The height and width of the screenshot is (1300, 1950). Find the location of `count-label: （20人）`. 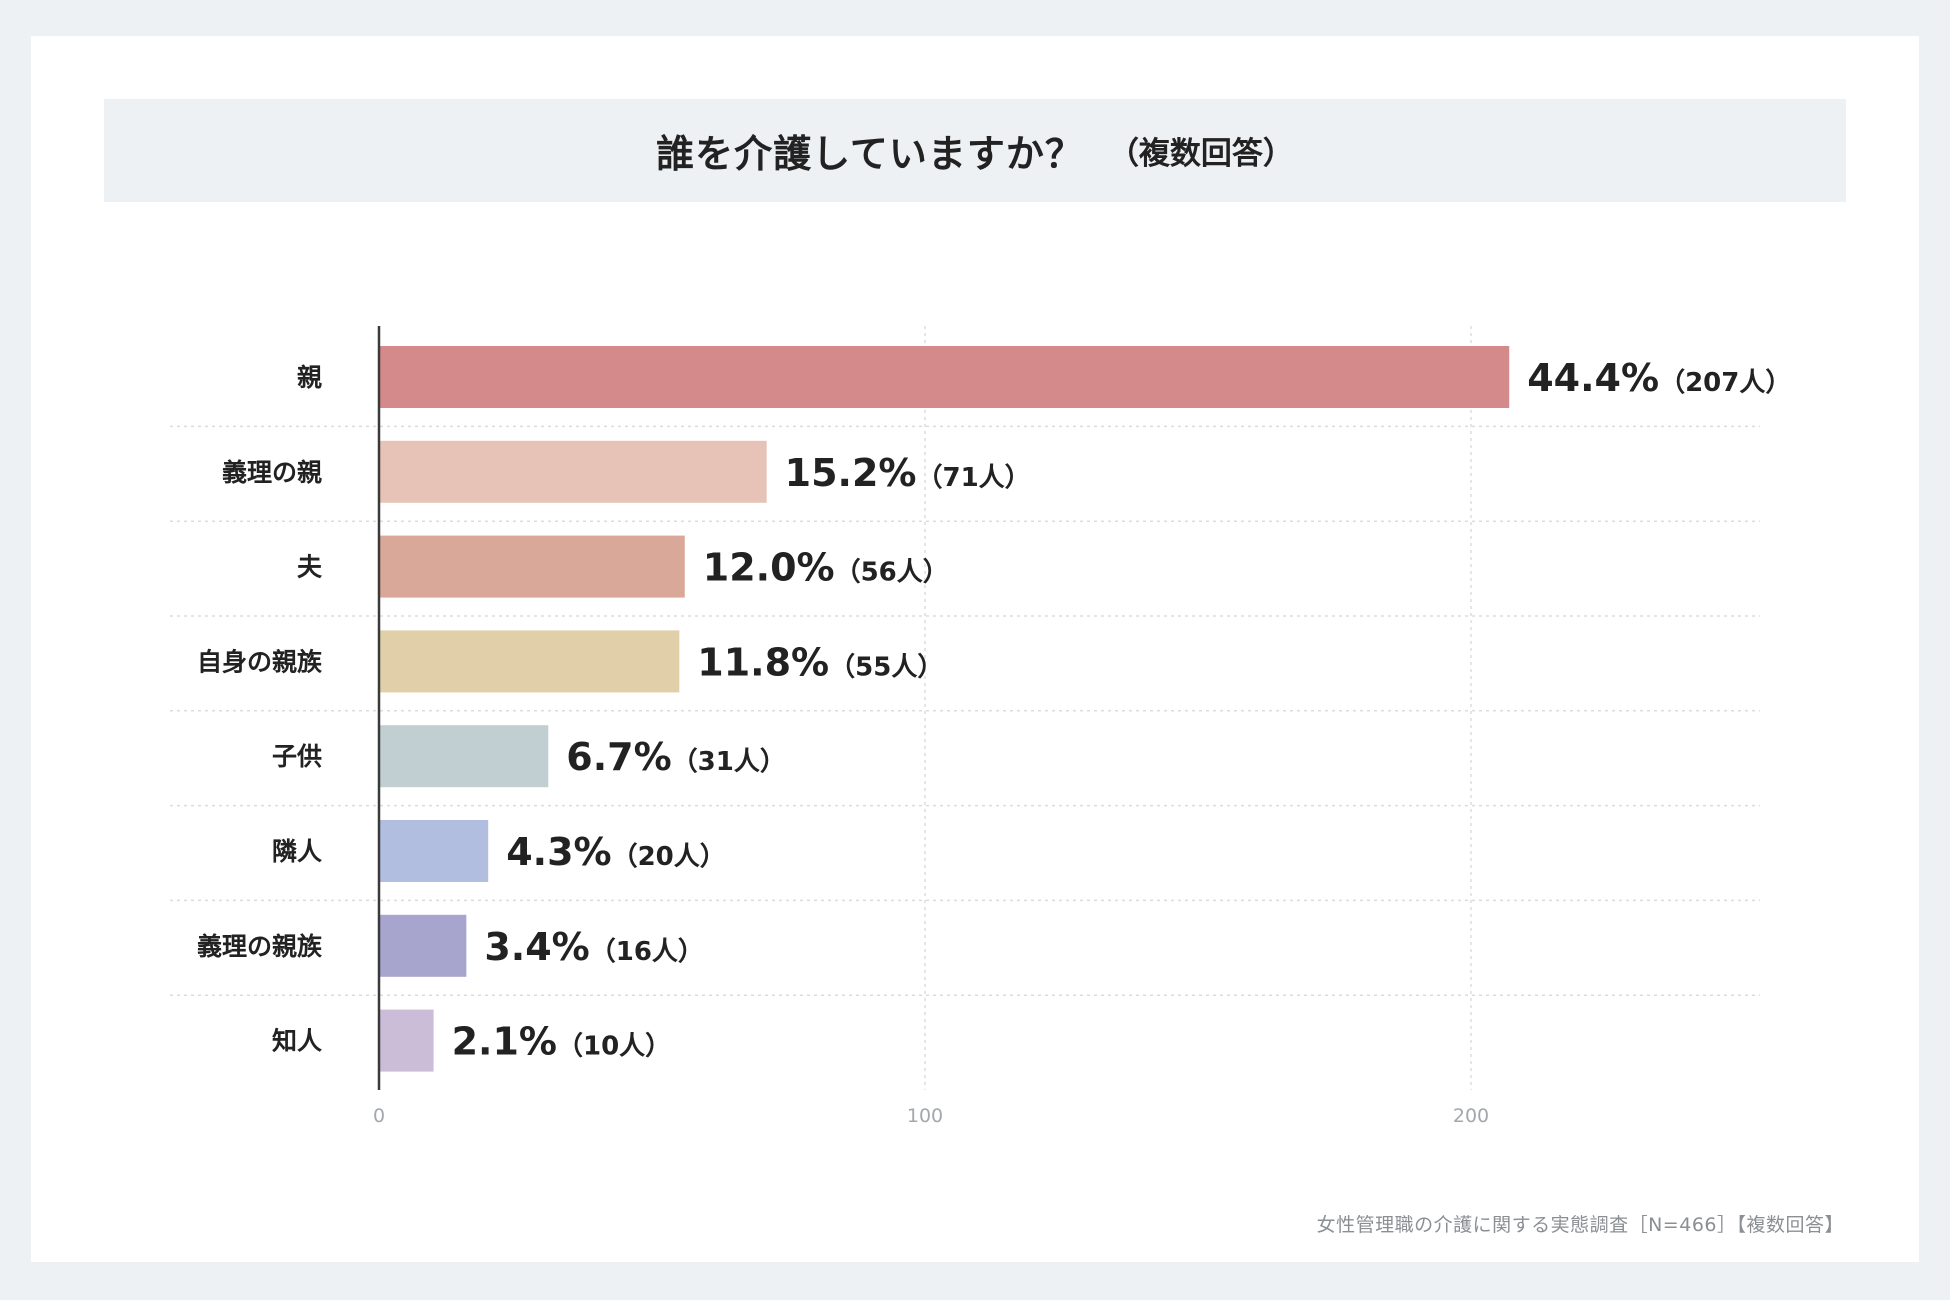

count-label: （20人） is located at coordinates (669, 857).